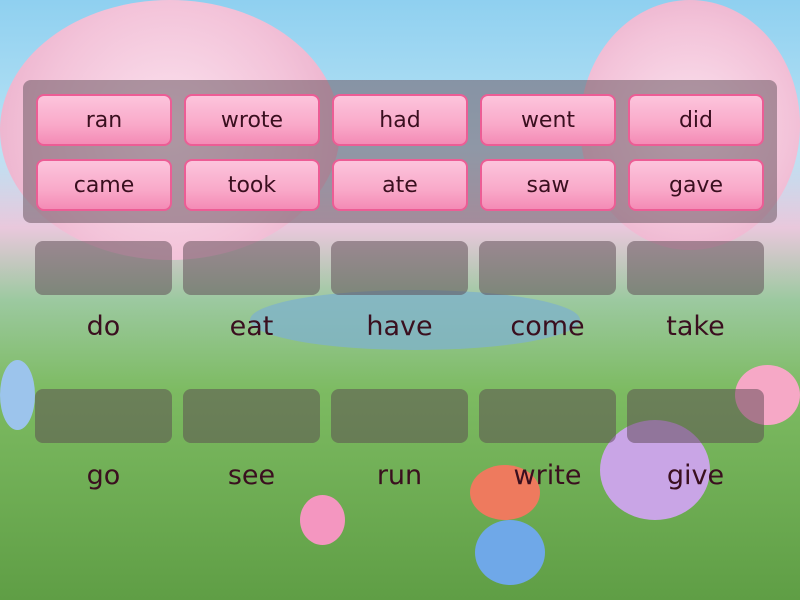  Describe the element at coordinates (251, 326) in the screenshot. I see `target-label-eat: eat` at that location.